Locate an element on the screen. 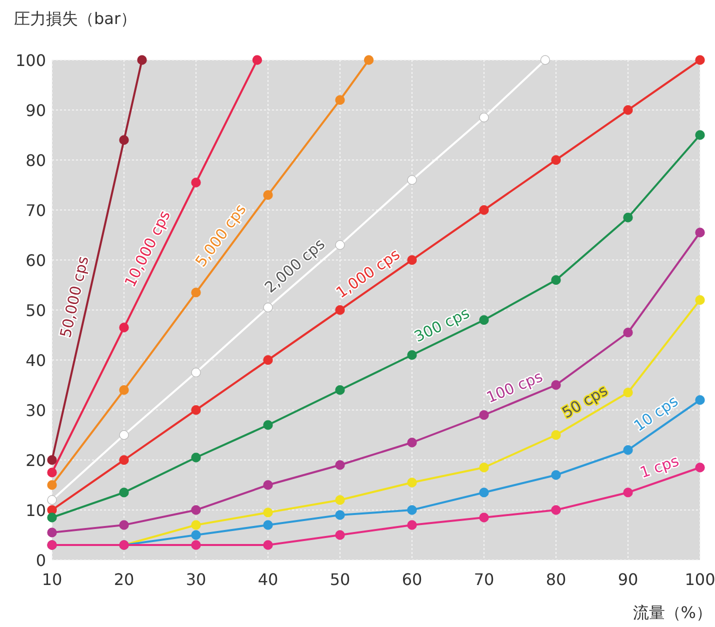 This screenshot has height=627, width=715. y-tick-label: 10 is located at coordinates (36, 510).